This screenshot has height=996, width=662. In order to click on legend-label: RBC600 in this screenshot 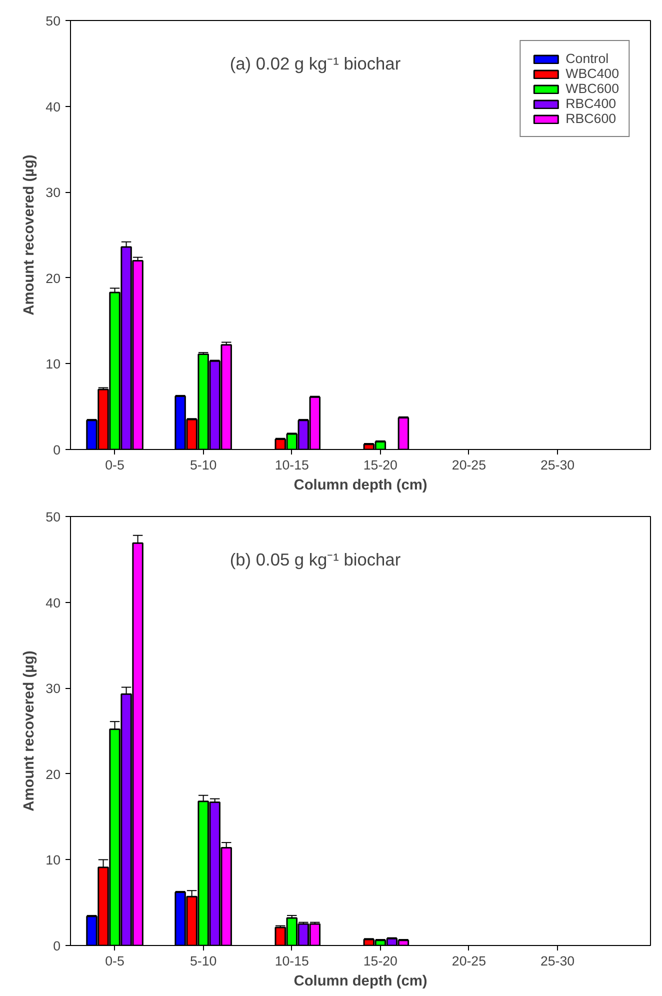, I will do `click(591, 118)`.